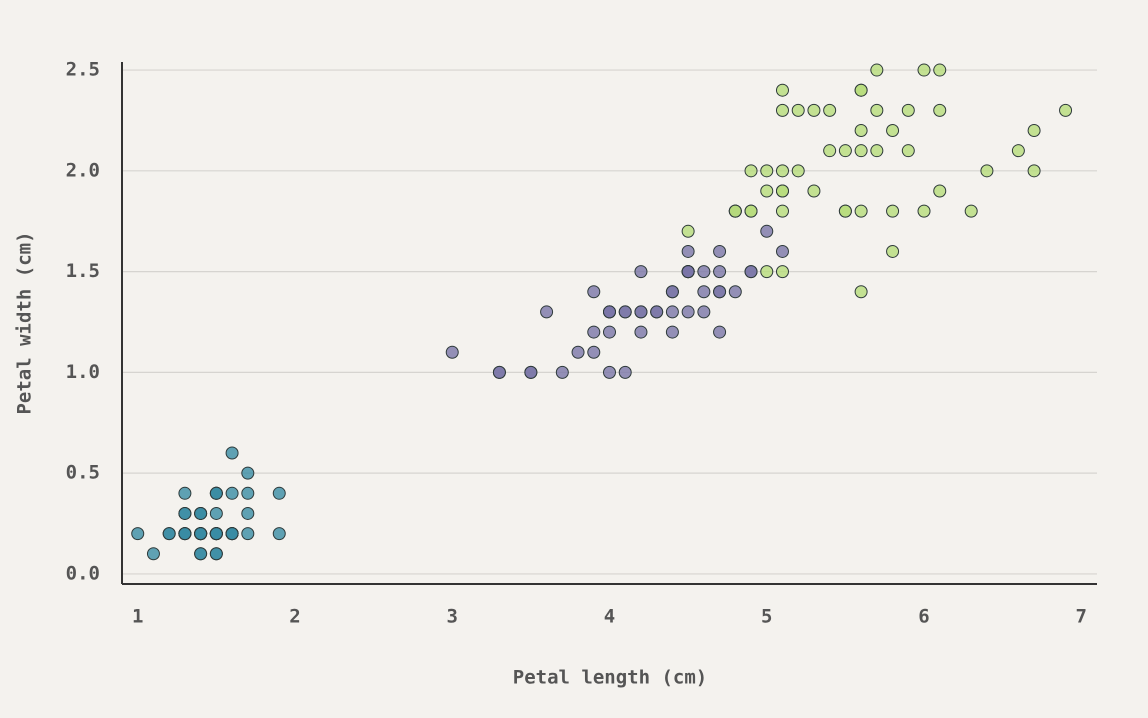  Describe the element at coordinates (83, 573) in the screenshot. I see `y-tick-label: 0.0` at that location.